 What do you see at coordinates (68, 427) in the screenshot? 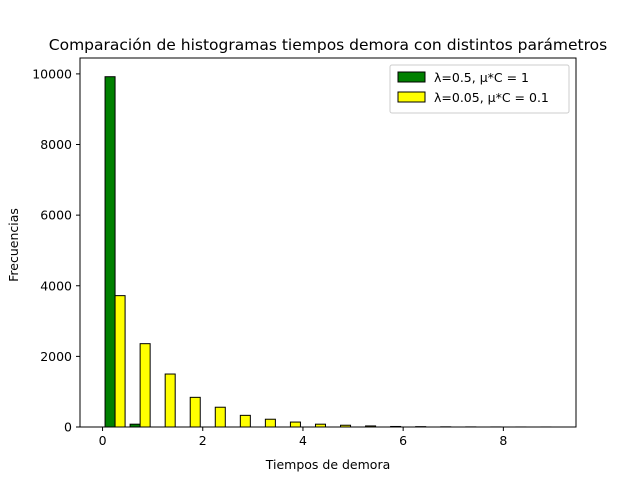
I see `y-tick-label: 0` at bounding box center [68, 427].